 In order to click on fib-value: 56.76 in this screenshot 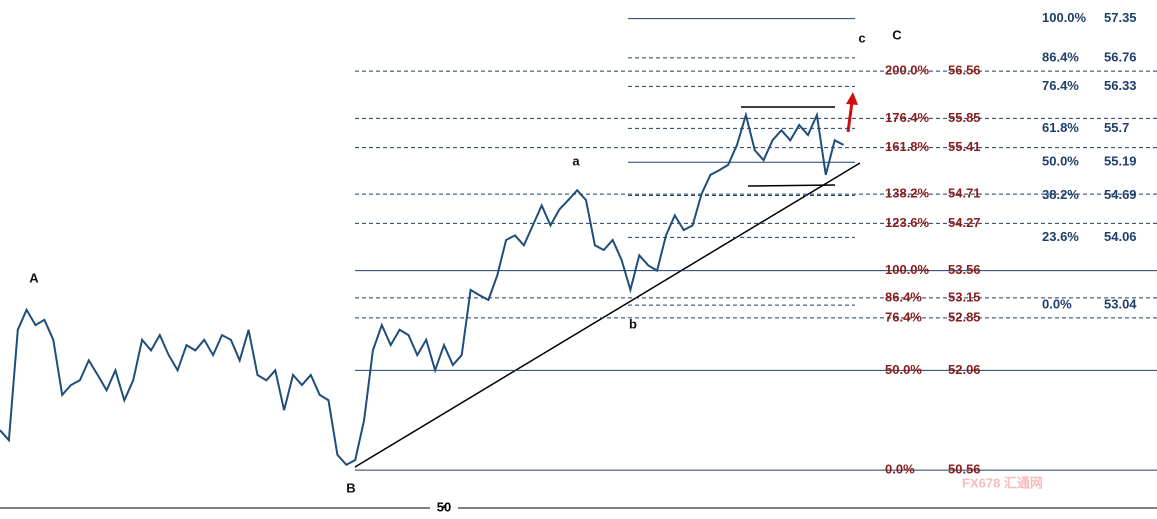, I will do `click(1120, 56)`.